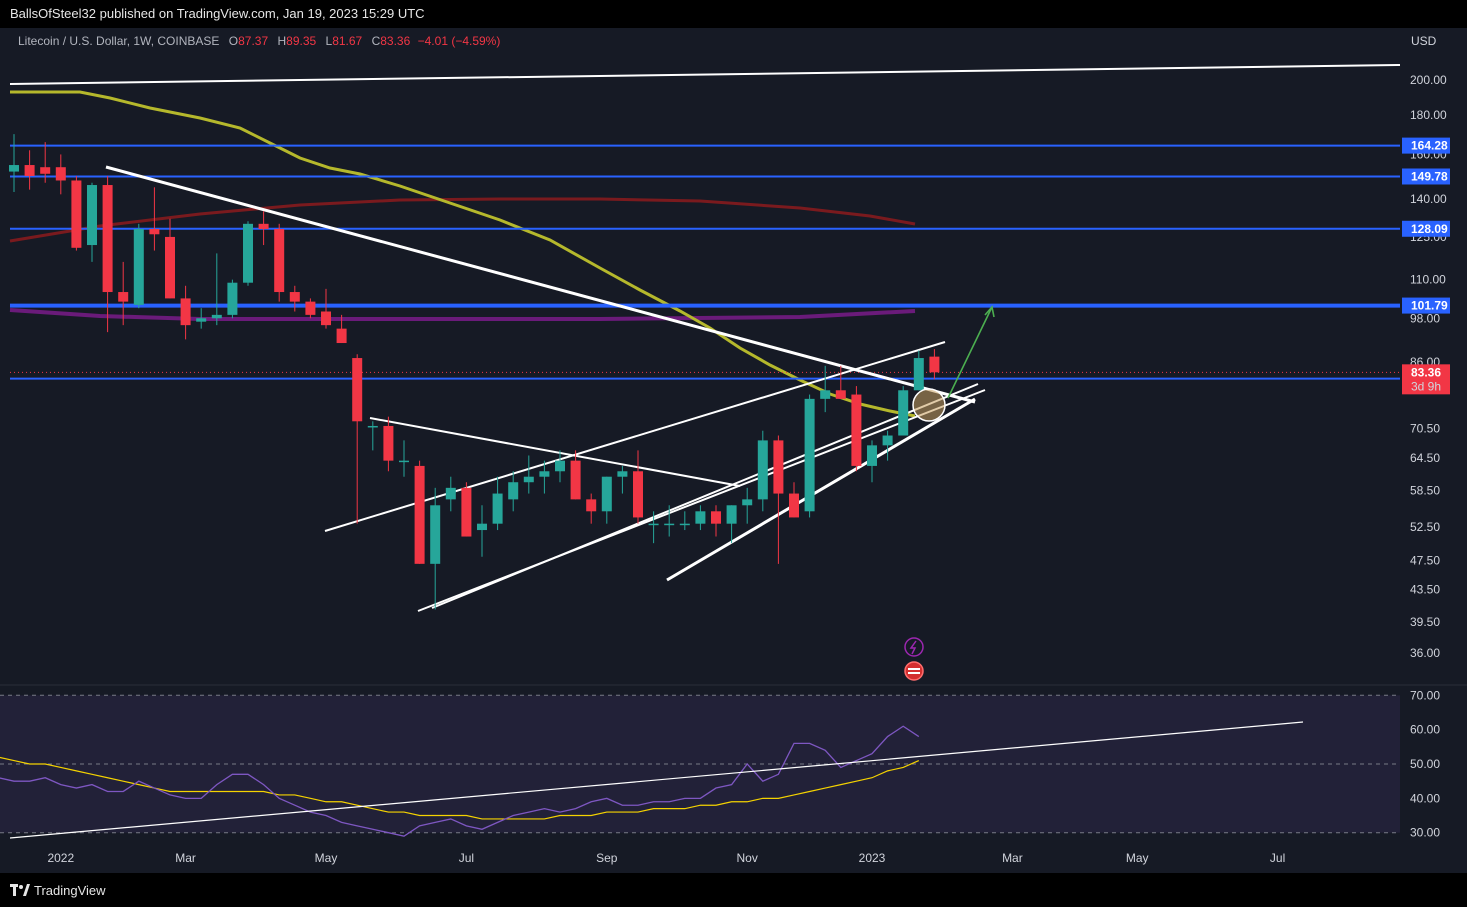 The height and width of the screenshot is (907, 1467). Describe the element at coordinates (1425, 730) in the screenshot. I see `rsi-tick-label: 60.00` at that location.